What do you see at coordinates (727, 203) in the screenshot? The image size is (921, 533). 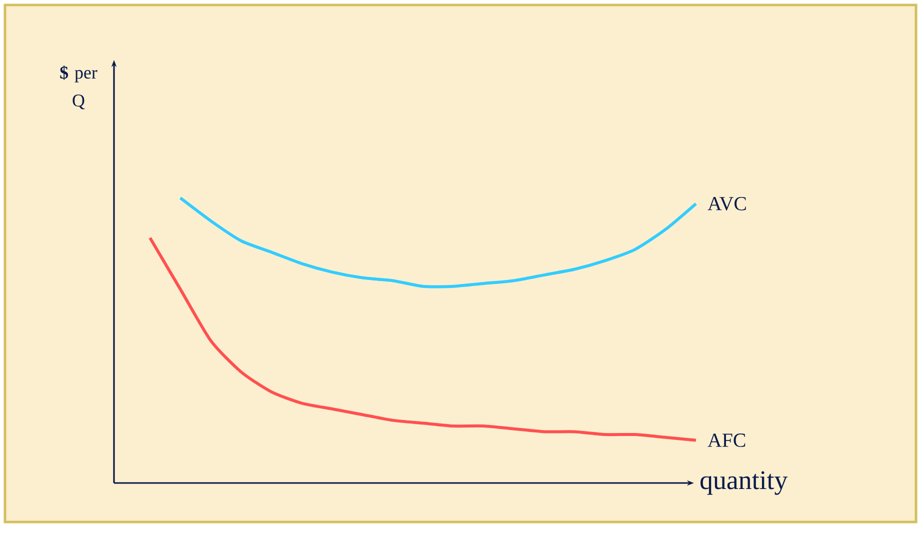 I see `series-label: AVC` at bounding box center [727, 203].